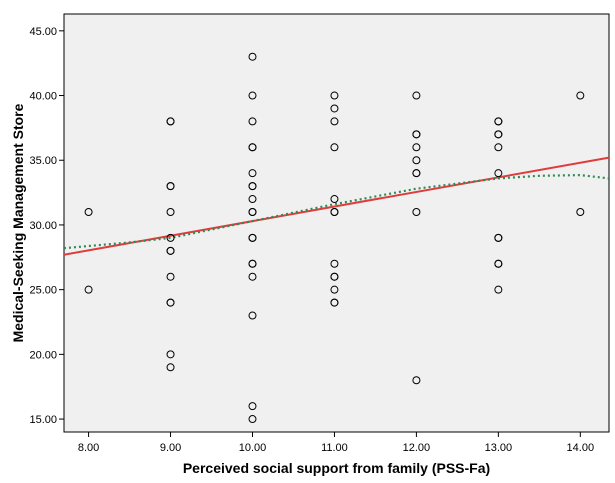 The image size is (615, 483). I want to click on y-tick-label: 30.00, so click(43, 226).